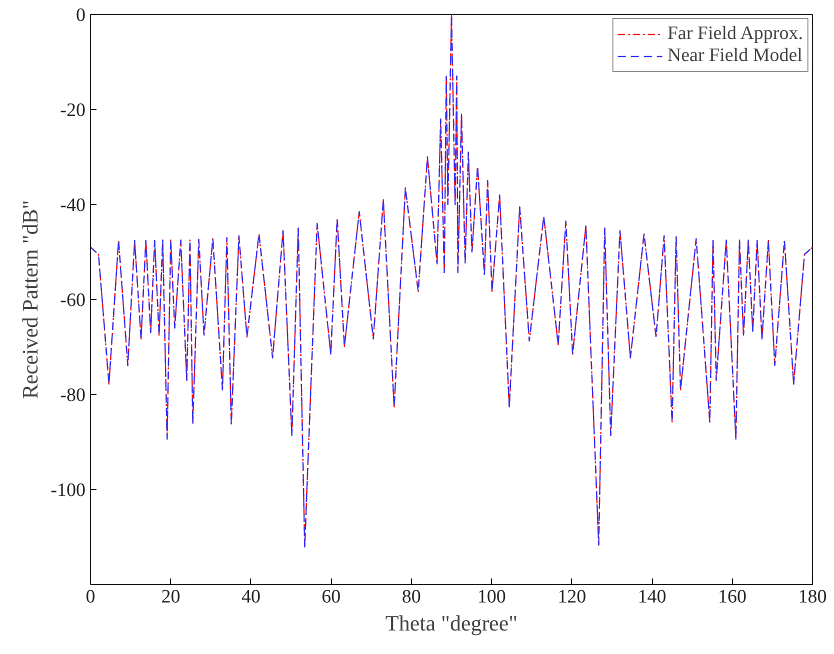 The width and height of the screenshot is (834, 654). I want to click on x-tick-label: 100, so click(491, 597).